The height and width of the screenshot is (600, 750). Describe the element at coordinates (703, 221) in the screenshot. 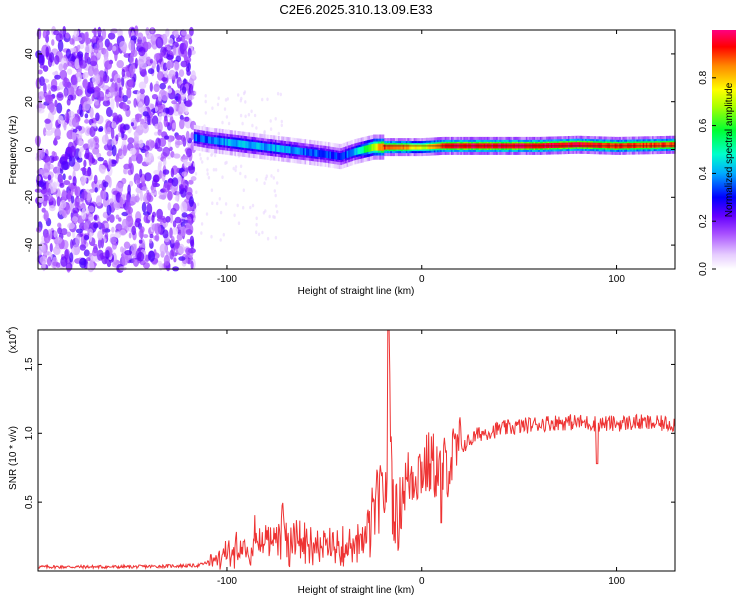

I see `colorbar-tick-label: 0.2` at that location.